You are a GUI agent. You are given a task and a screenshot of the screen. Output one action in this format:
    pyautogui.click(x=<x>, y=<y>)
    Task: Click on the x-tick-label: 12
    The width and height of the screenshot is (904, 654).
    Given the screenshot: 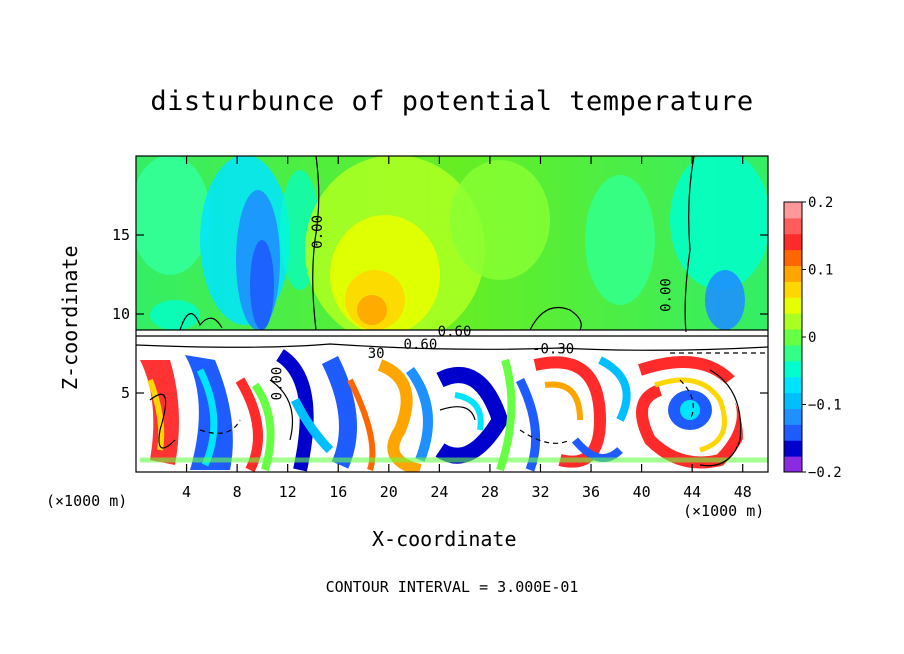 What is the action you would take?
    pyautogui.click(x=288, y=492)
    